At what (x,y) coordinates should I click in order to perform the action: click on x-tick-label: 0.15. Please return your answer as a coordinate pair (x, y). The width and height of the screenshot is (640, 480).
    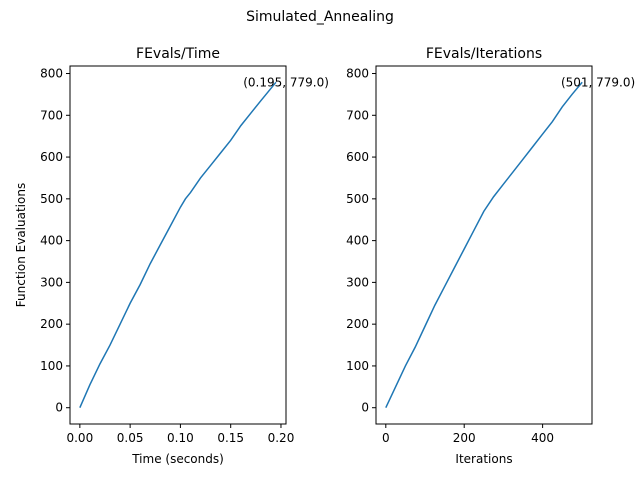
    Looking at the image, I should click on (230, 438).